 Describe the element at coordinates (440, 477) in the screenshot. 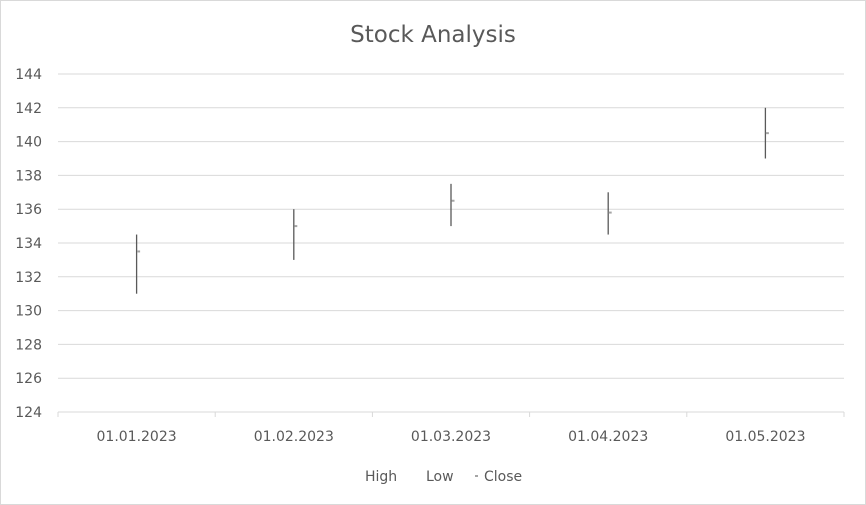

I see `legend-entry-low: Low` at that location.